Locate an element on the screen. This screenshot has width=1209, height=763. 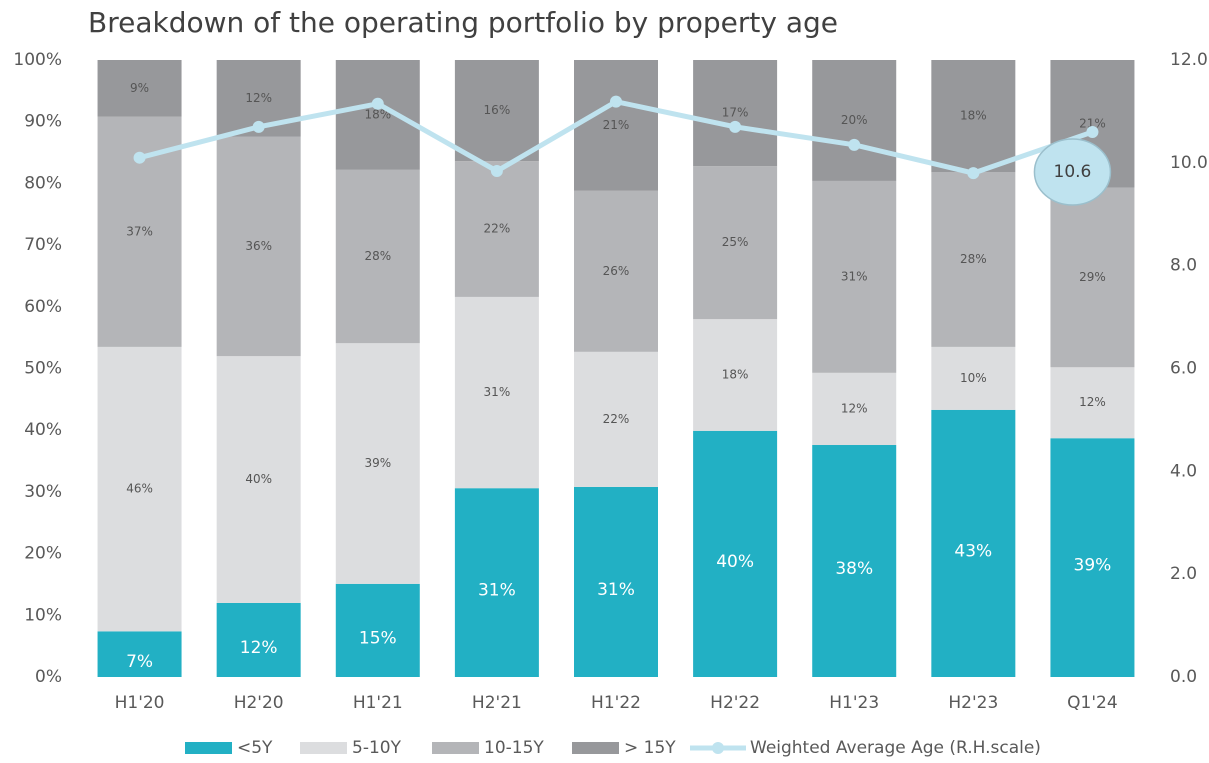
y-tick-label: 90% is located at coordinates (43, 122).